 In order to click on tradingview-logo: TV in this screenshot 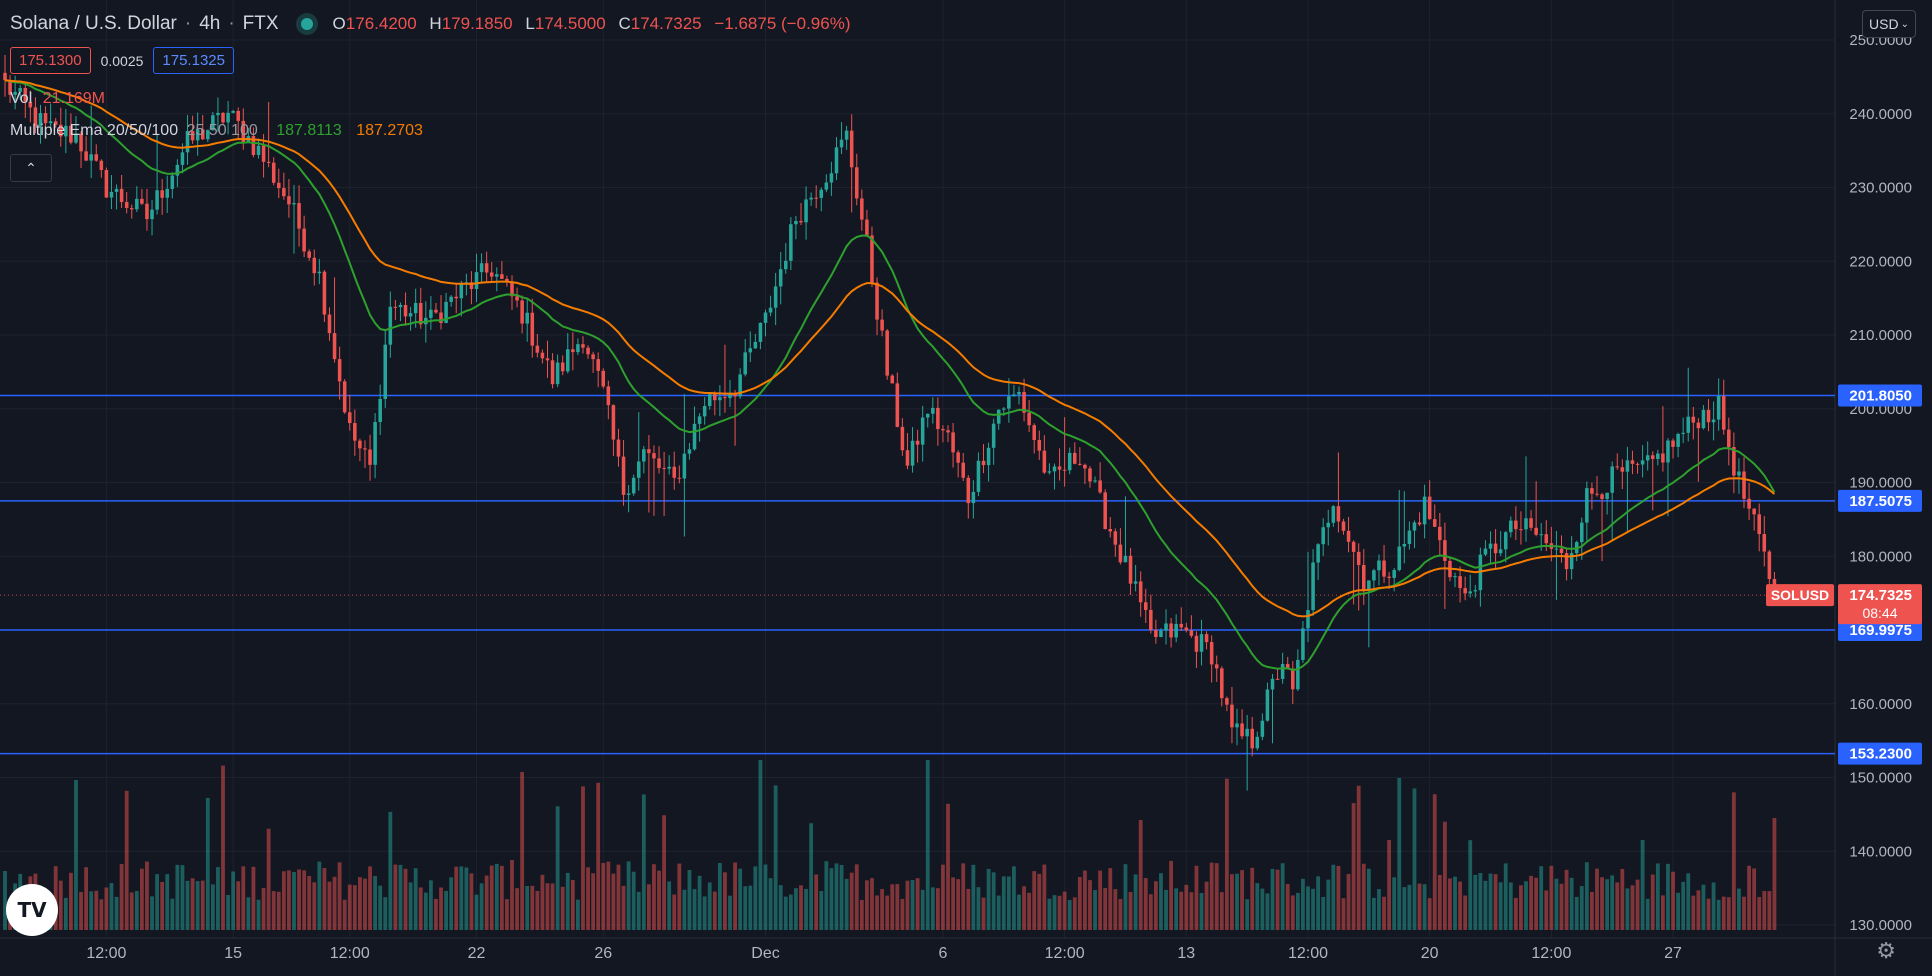, I will do `click(32, 910)`.